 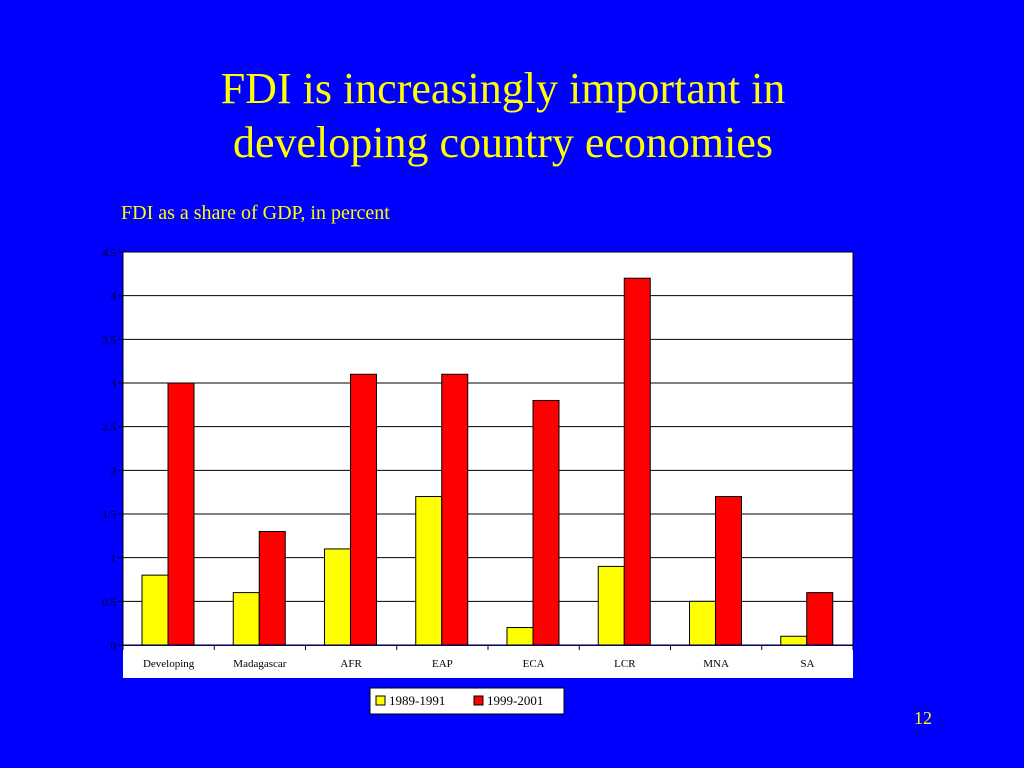 I want to click on y-tick-label: 1.5, so click(x=109, y=515).